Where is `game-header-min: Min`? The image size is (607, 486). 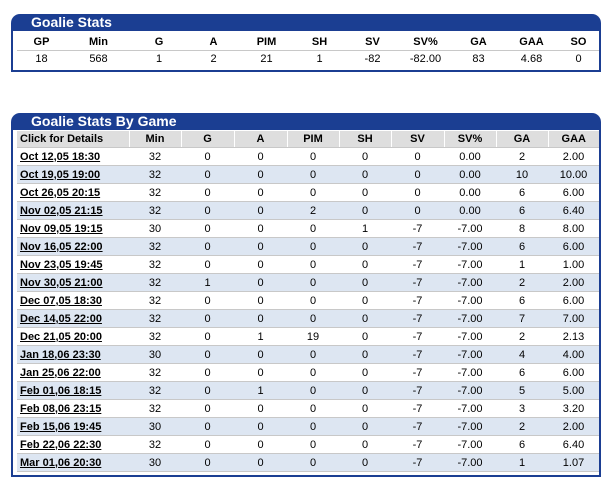 game-header-min: Min is located at coordinates (155, 139).